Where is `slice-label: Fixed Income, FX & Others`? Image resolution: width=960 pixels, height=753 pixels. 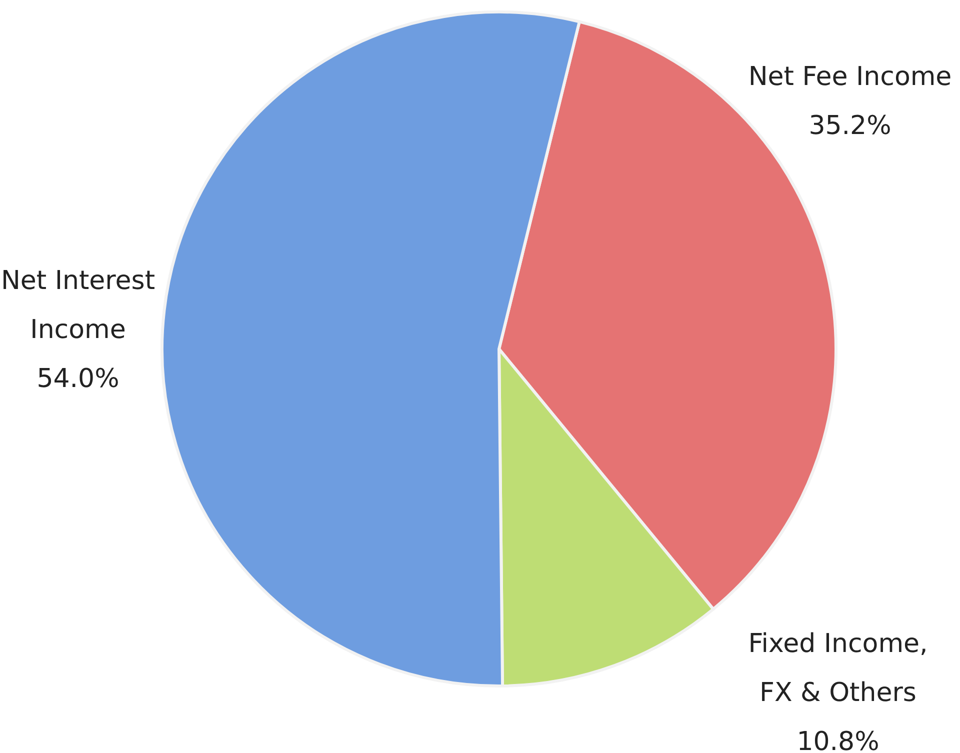 slice-label: Fixed Income, FX & Others is located at coordinates (838, 668).